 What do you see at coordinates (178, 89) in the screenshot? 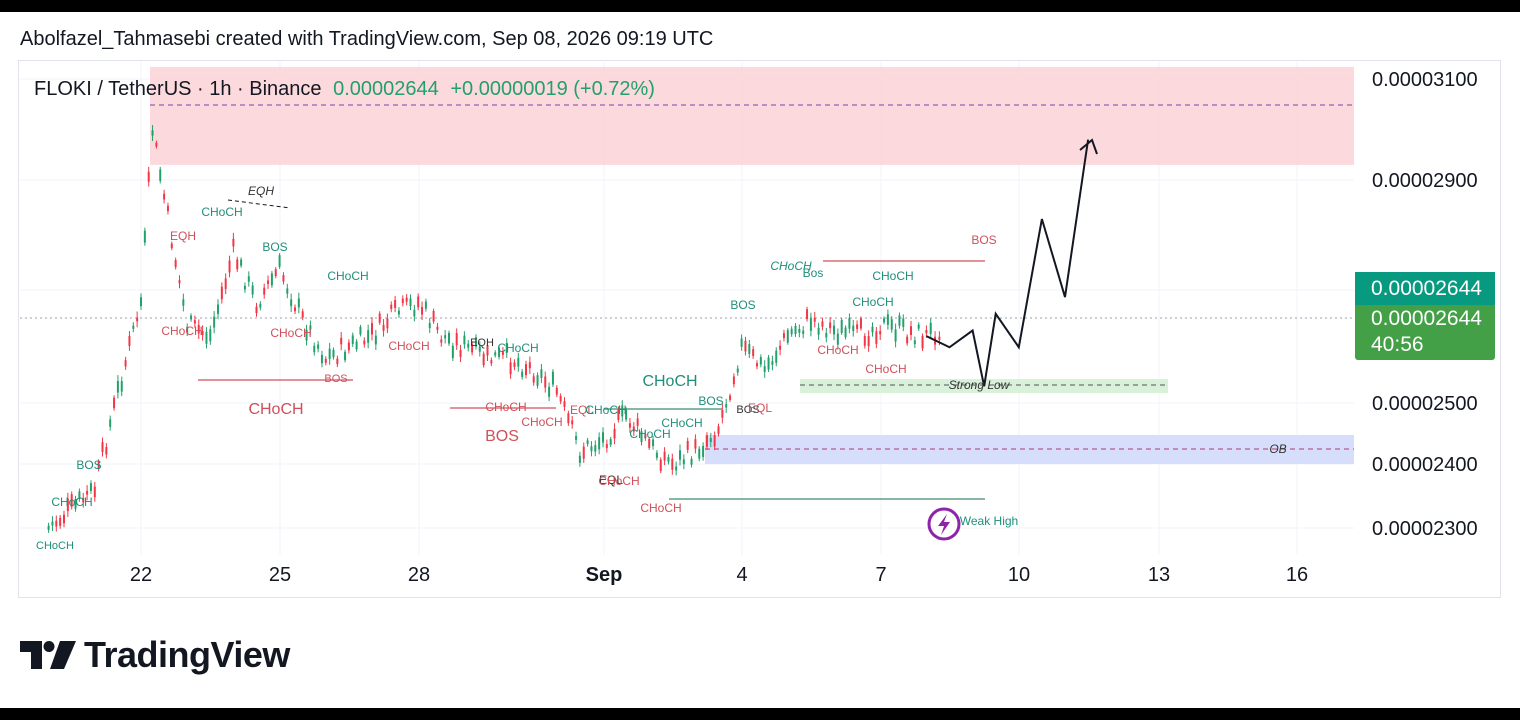
I see `symbol-label: FLOKI / TetherUS · 1h · Binance` at bounding box center [178, 89].